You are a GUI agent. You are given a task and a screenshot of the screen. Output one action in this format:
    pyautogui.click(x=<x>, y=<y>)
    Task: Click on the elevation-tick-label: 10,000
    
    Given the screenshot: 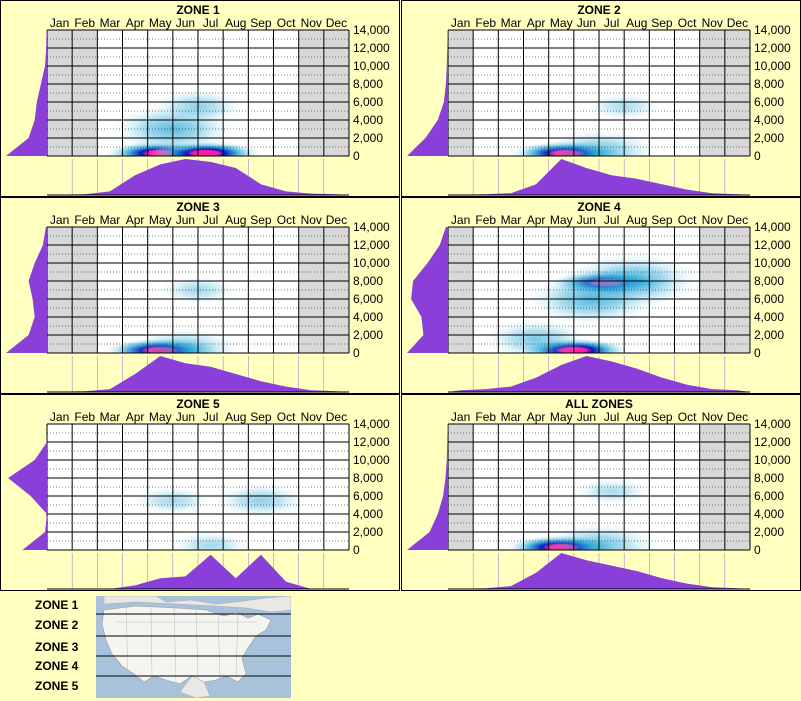 What is the action you would take?
    pyautogui.click(x=772, y=66)
    